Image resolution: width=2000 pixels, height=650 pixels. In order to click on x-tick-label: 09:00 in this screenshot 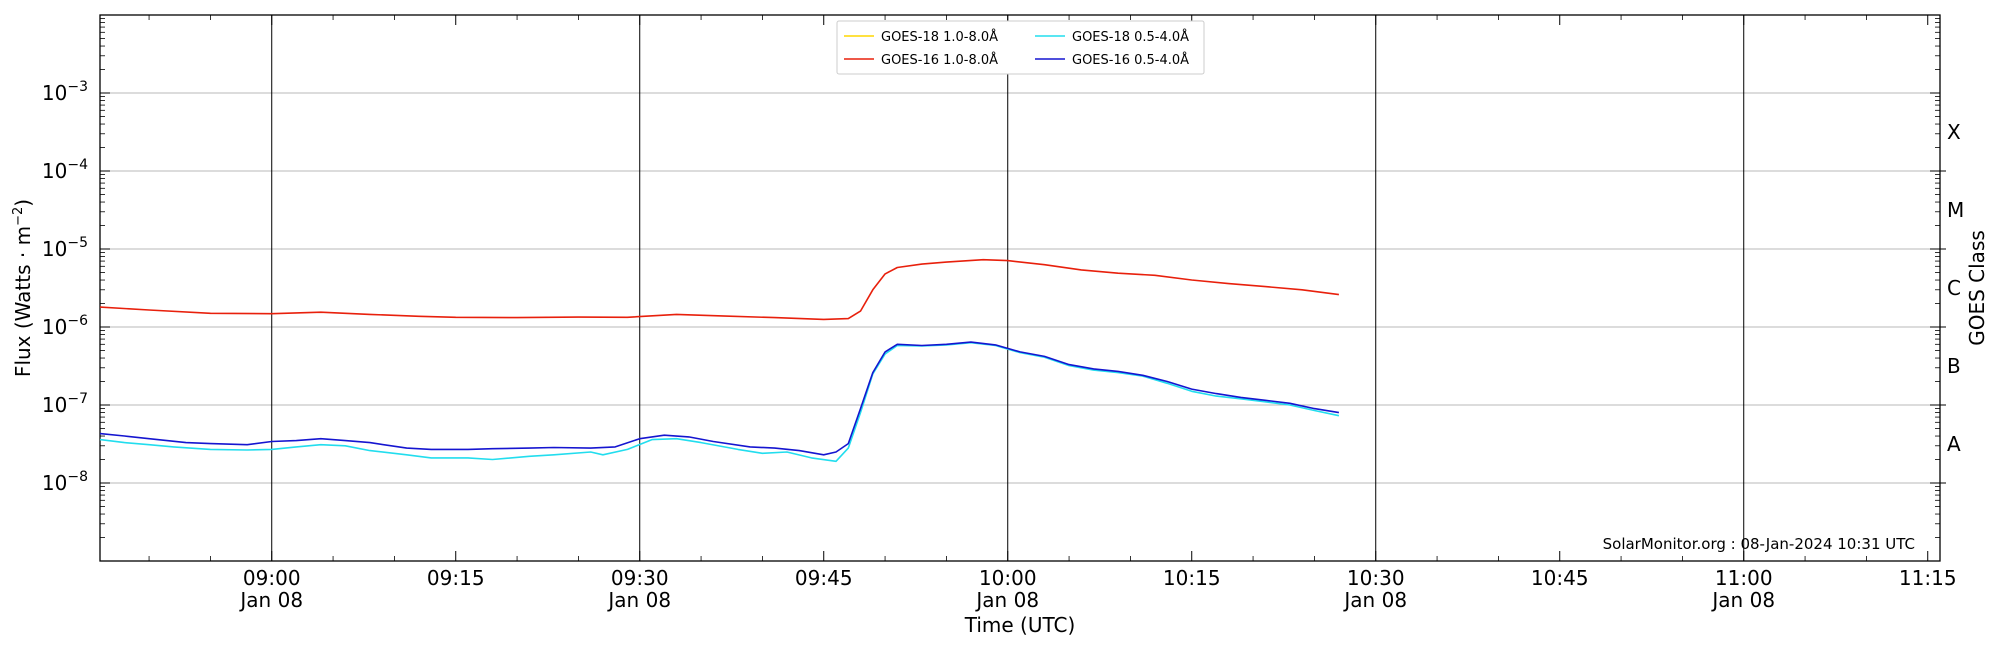, I will do `click(272, 578)`.